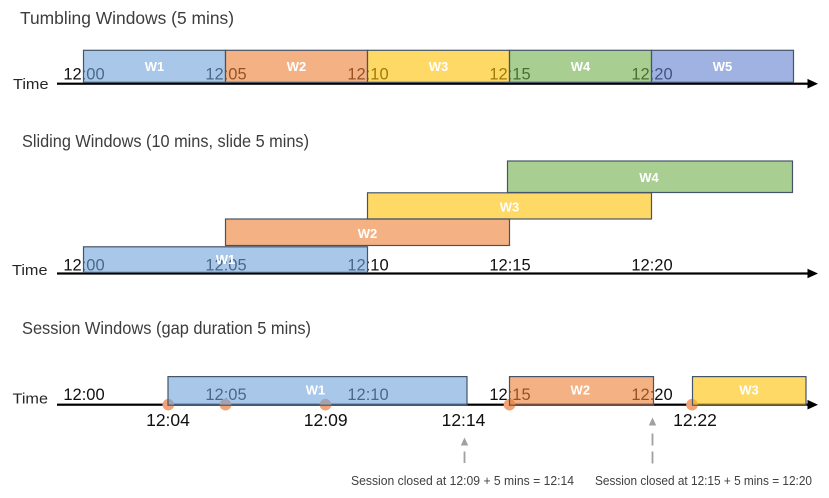 The height and width of the screenshot is (498, 829). Describe the element at coordinates (651, 266) in the screenshot. I see `svg-text: 12:20` at that location.